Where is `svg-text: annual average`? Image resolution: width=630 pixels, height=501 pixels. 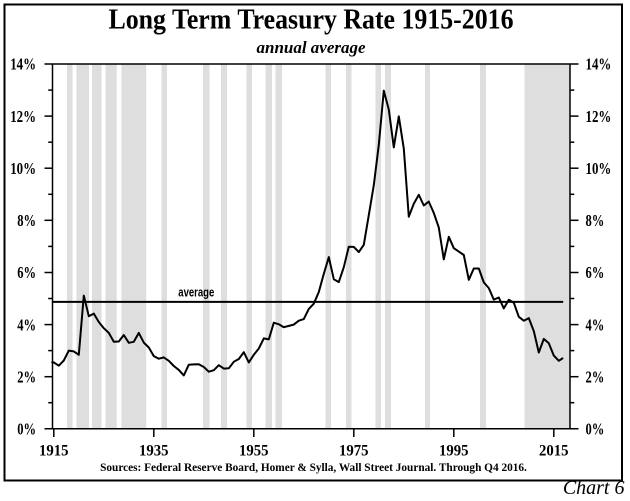 svg-text: annual average is located at coordinates (311, 47).